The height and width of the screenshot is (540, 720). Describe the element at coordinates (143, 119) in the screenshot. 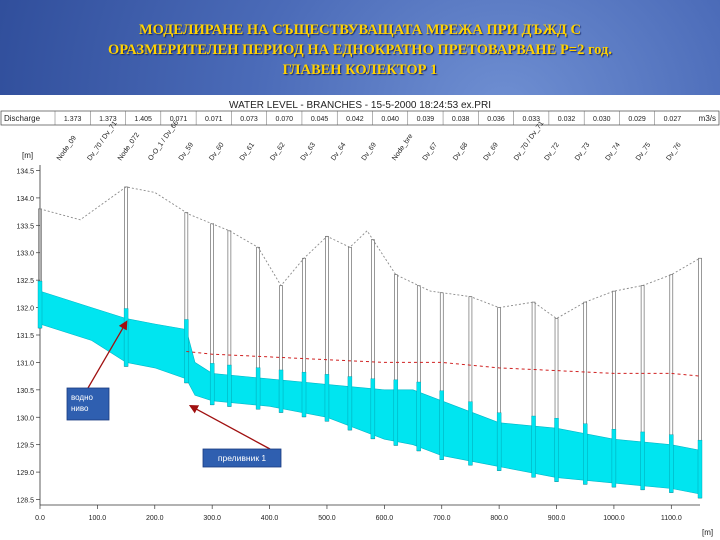

I see `discharge-value: 1.405` at that location.